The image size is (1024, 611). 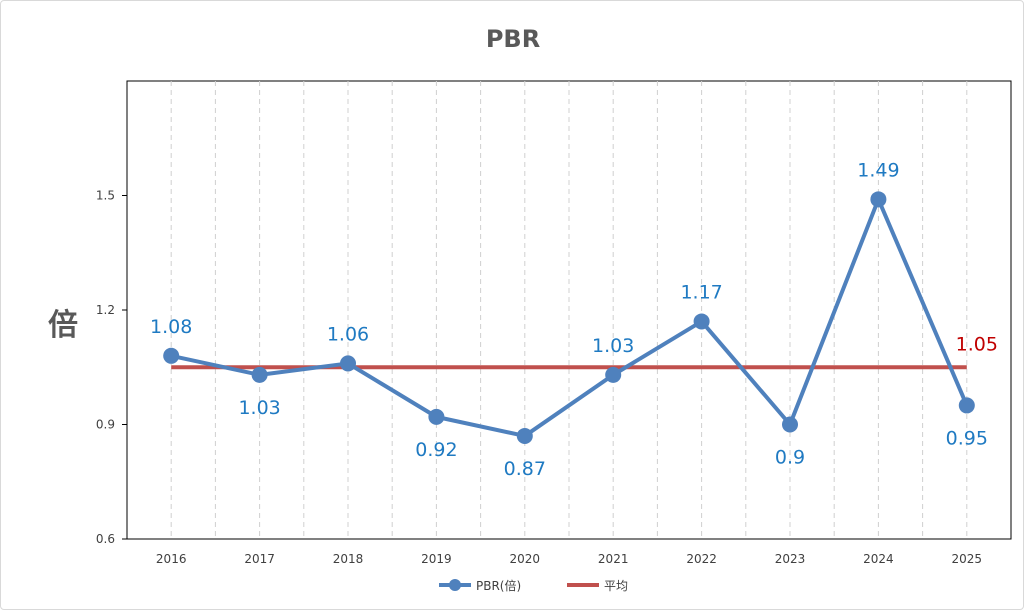 What do you see at coordinates (348, 334) in the screenshot?
I see `pbr-data-label: 1.06` at bounding box center [348, 334].